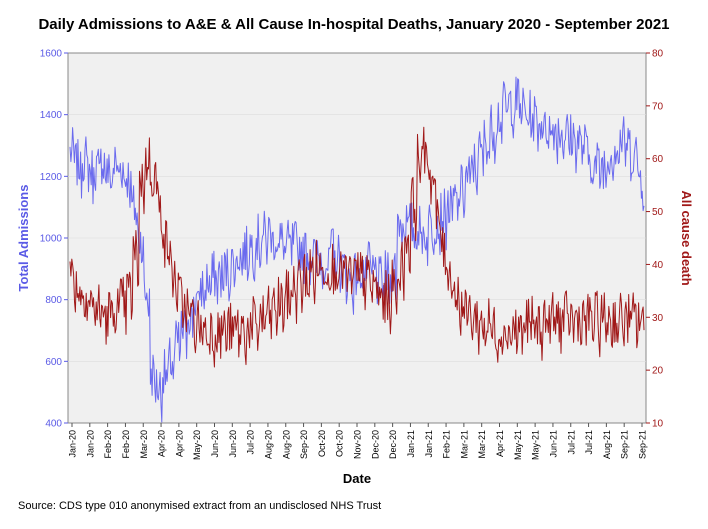 The width and height of the screenshot is (708, 529). Describe the element at coordinates (500, 443) in the screenshot. I see `x-tick-label: Apr-21` at that location.